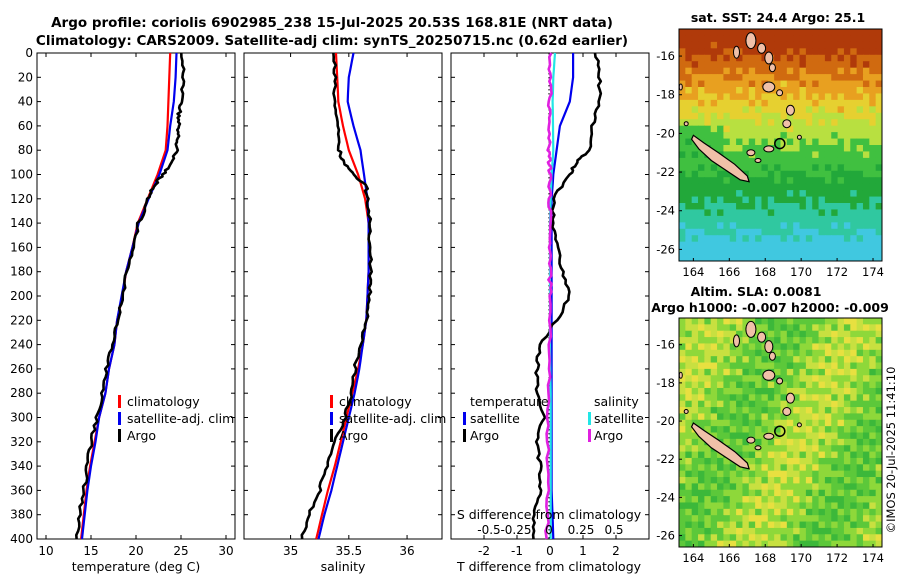  What do you see at coordinates (608, 435) in the screenshot?
I see `legend-label-s-argo: Argo` at bounding box center [608, 435].